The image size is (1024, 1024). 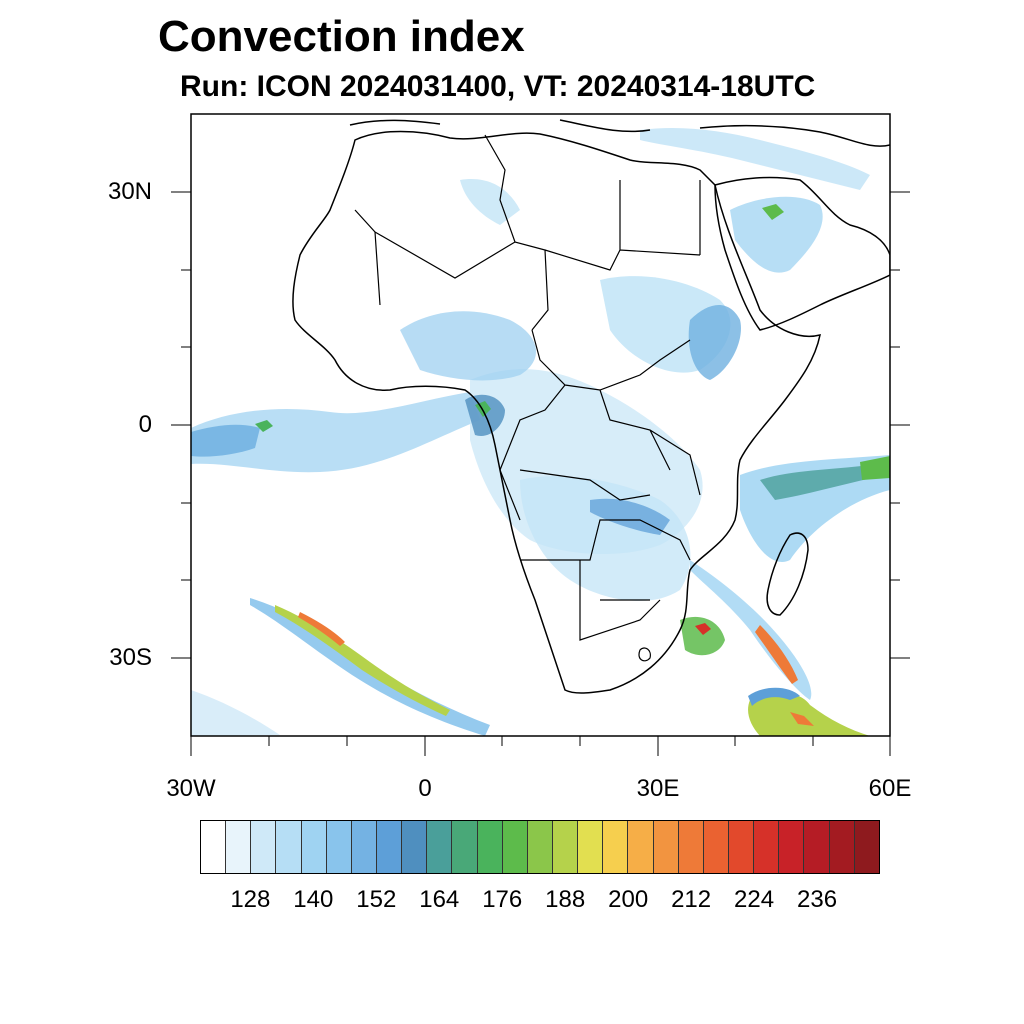 What do you see at coordinates (250, 899) in the screenshot?
I see `colorbar-label: 128` at bounding box center [250, 899].